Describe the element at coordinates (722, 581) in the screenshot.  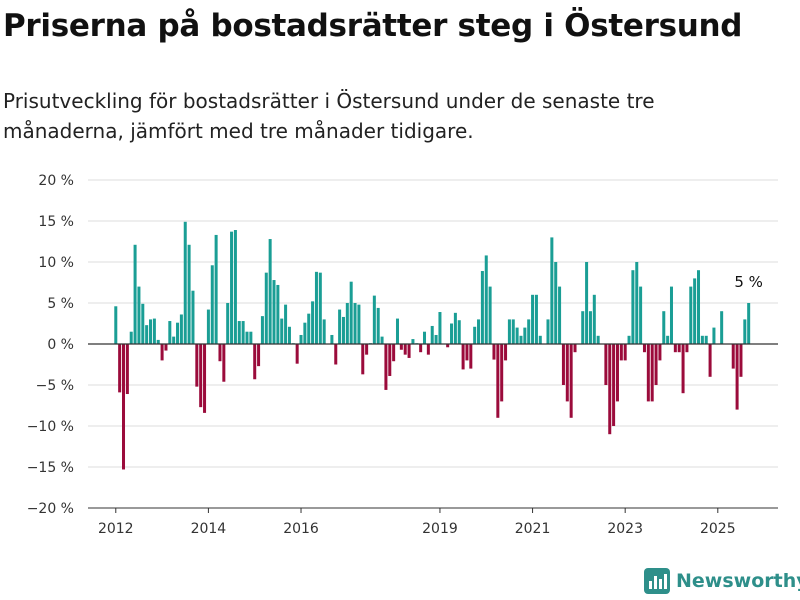
I see `newsworthy-brand: Newsworthy` at that location.